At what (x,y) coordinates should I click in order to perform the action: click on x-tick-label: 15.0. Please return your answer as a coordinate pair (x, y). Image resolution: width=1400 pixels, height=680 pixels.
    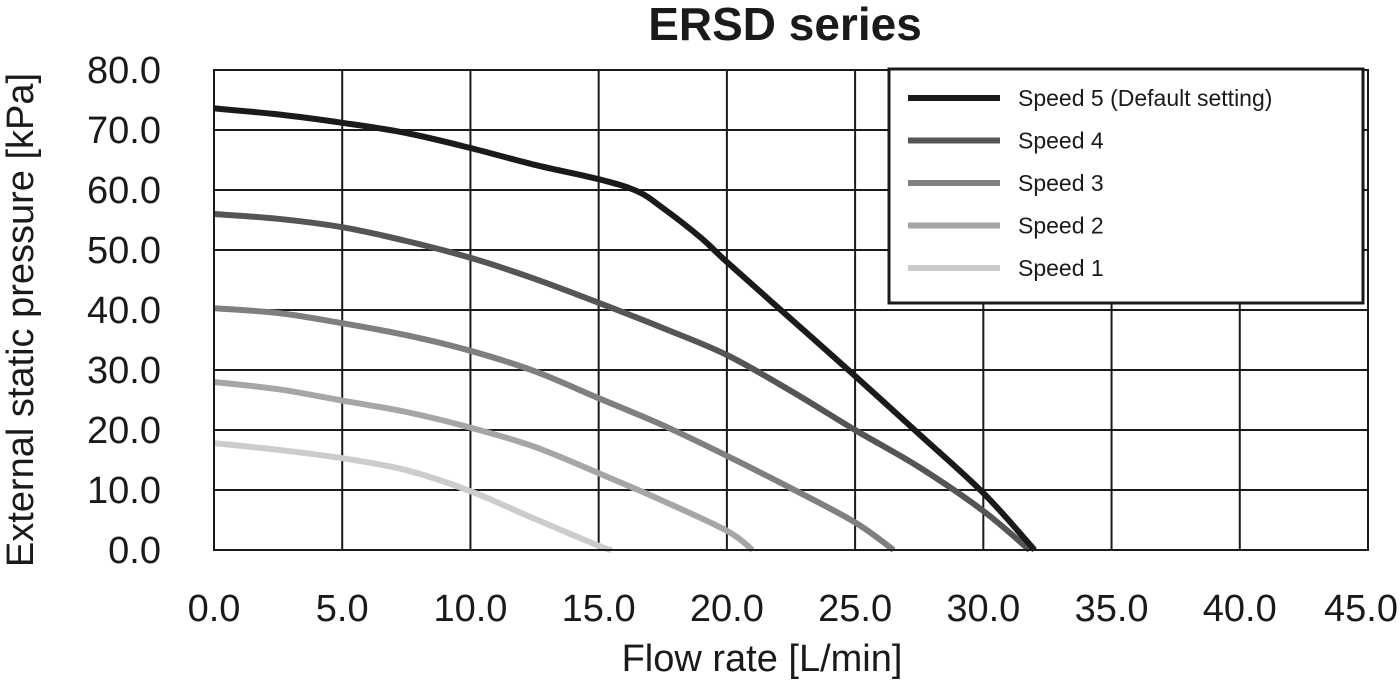
    Looking at the image, I should click on (599, 609).